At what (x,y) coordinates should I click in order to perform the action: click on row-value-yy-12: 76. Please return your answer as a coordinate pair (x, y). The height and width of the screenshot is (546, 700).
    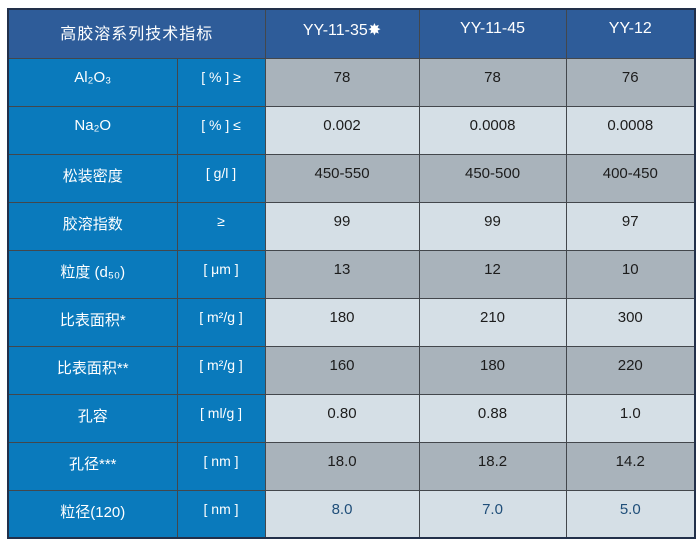
    Looking at the image, I should click on (630, 82).